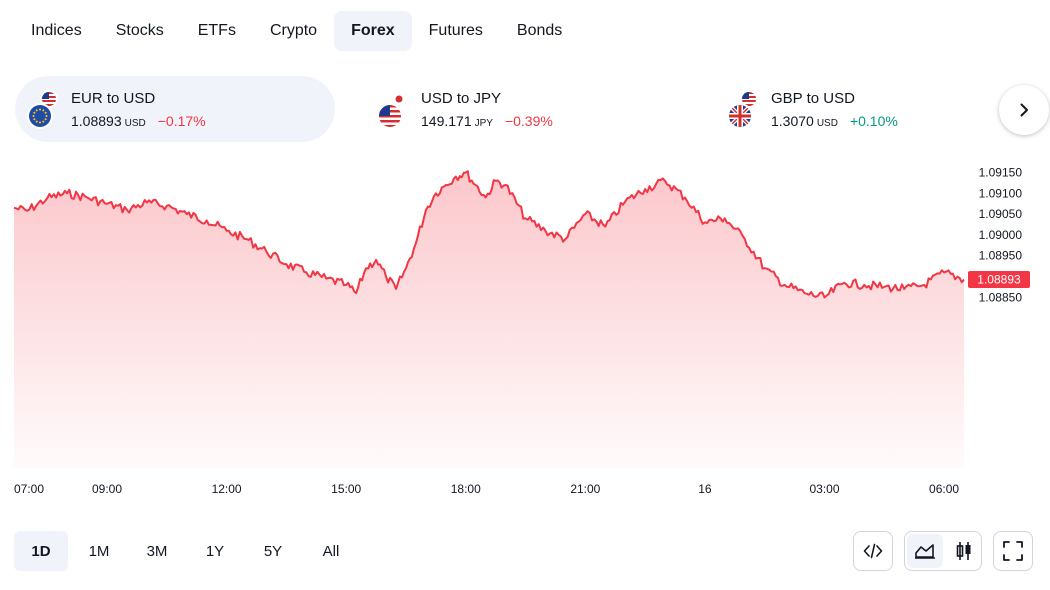 The image size is (1050, 590). What do you see at coordinates (1001, 256) in the screenshot?
I see `y-tick-label: 1.08950` at bounding box center [1001, 256].